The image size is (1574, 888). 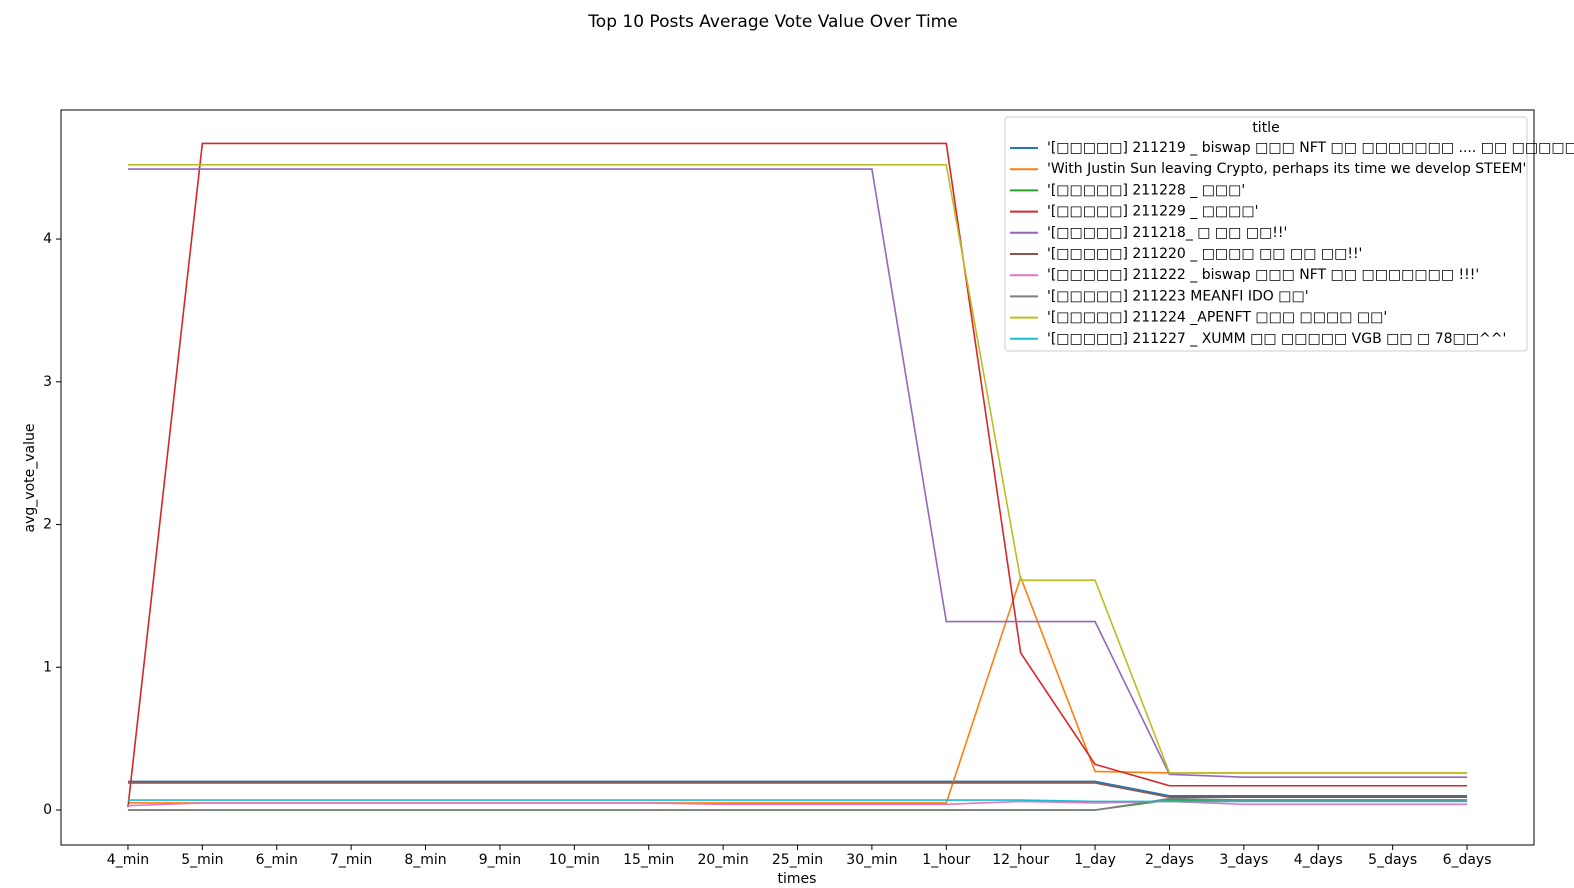 I want to click on x-tick-label: 1_hour, so click(x=946, y=860).